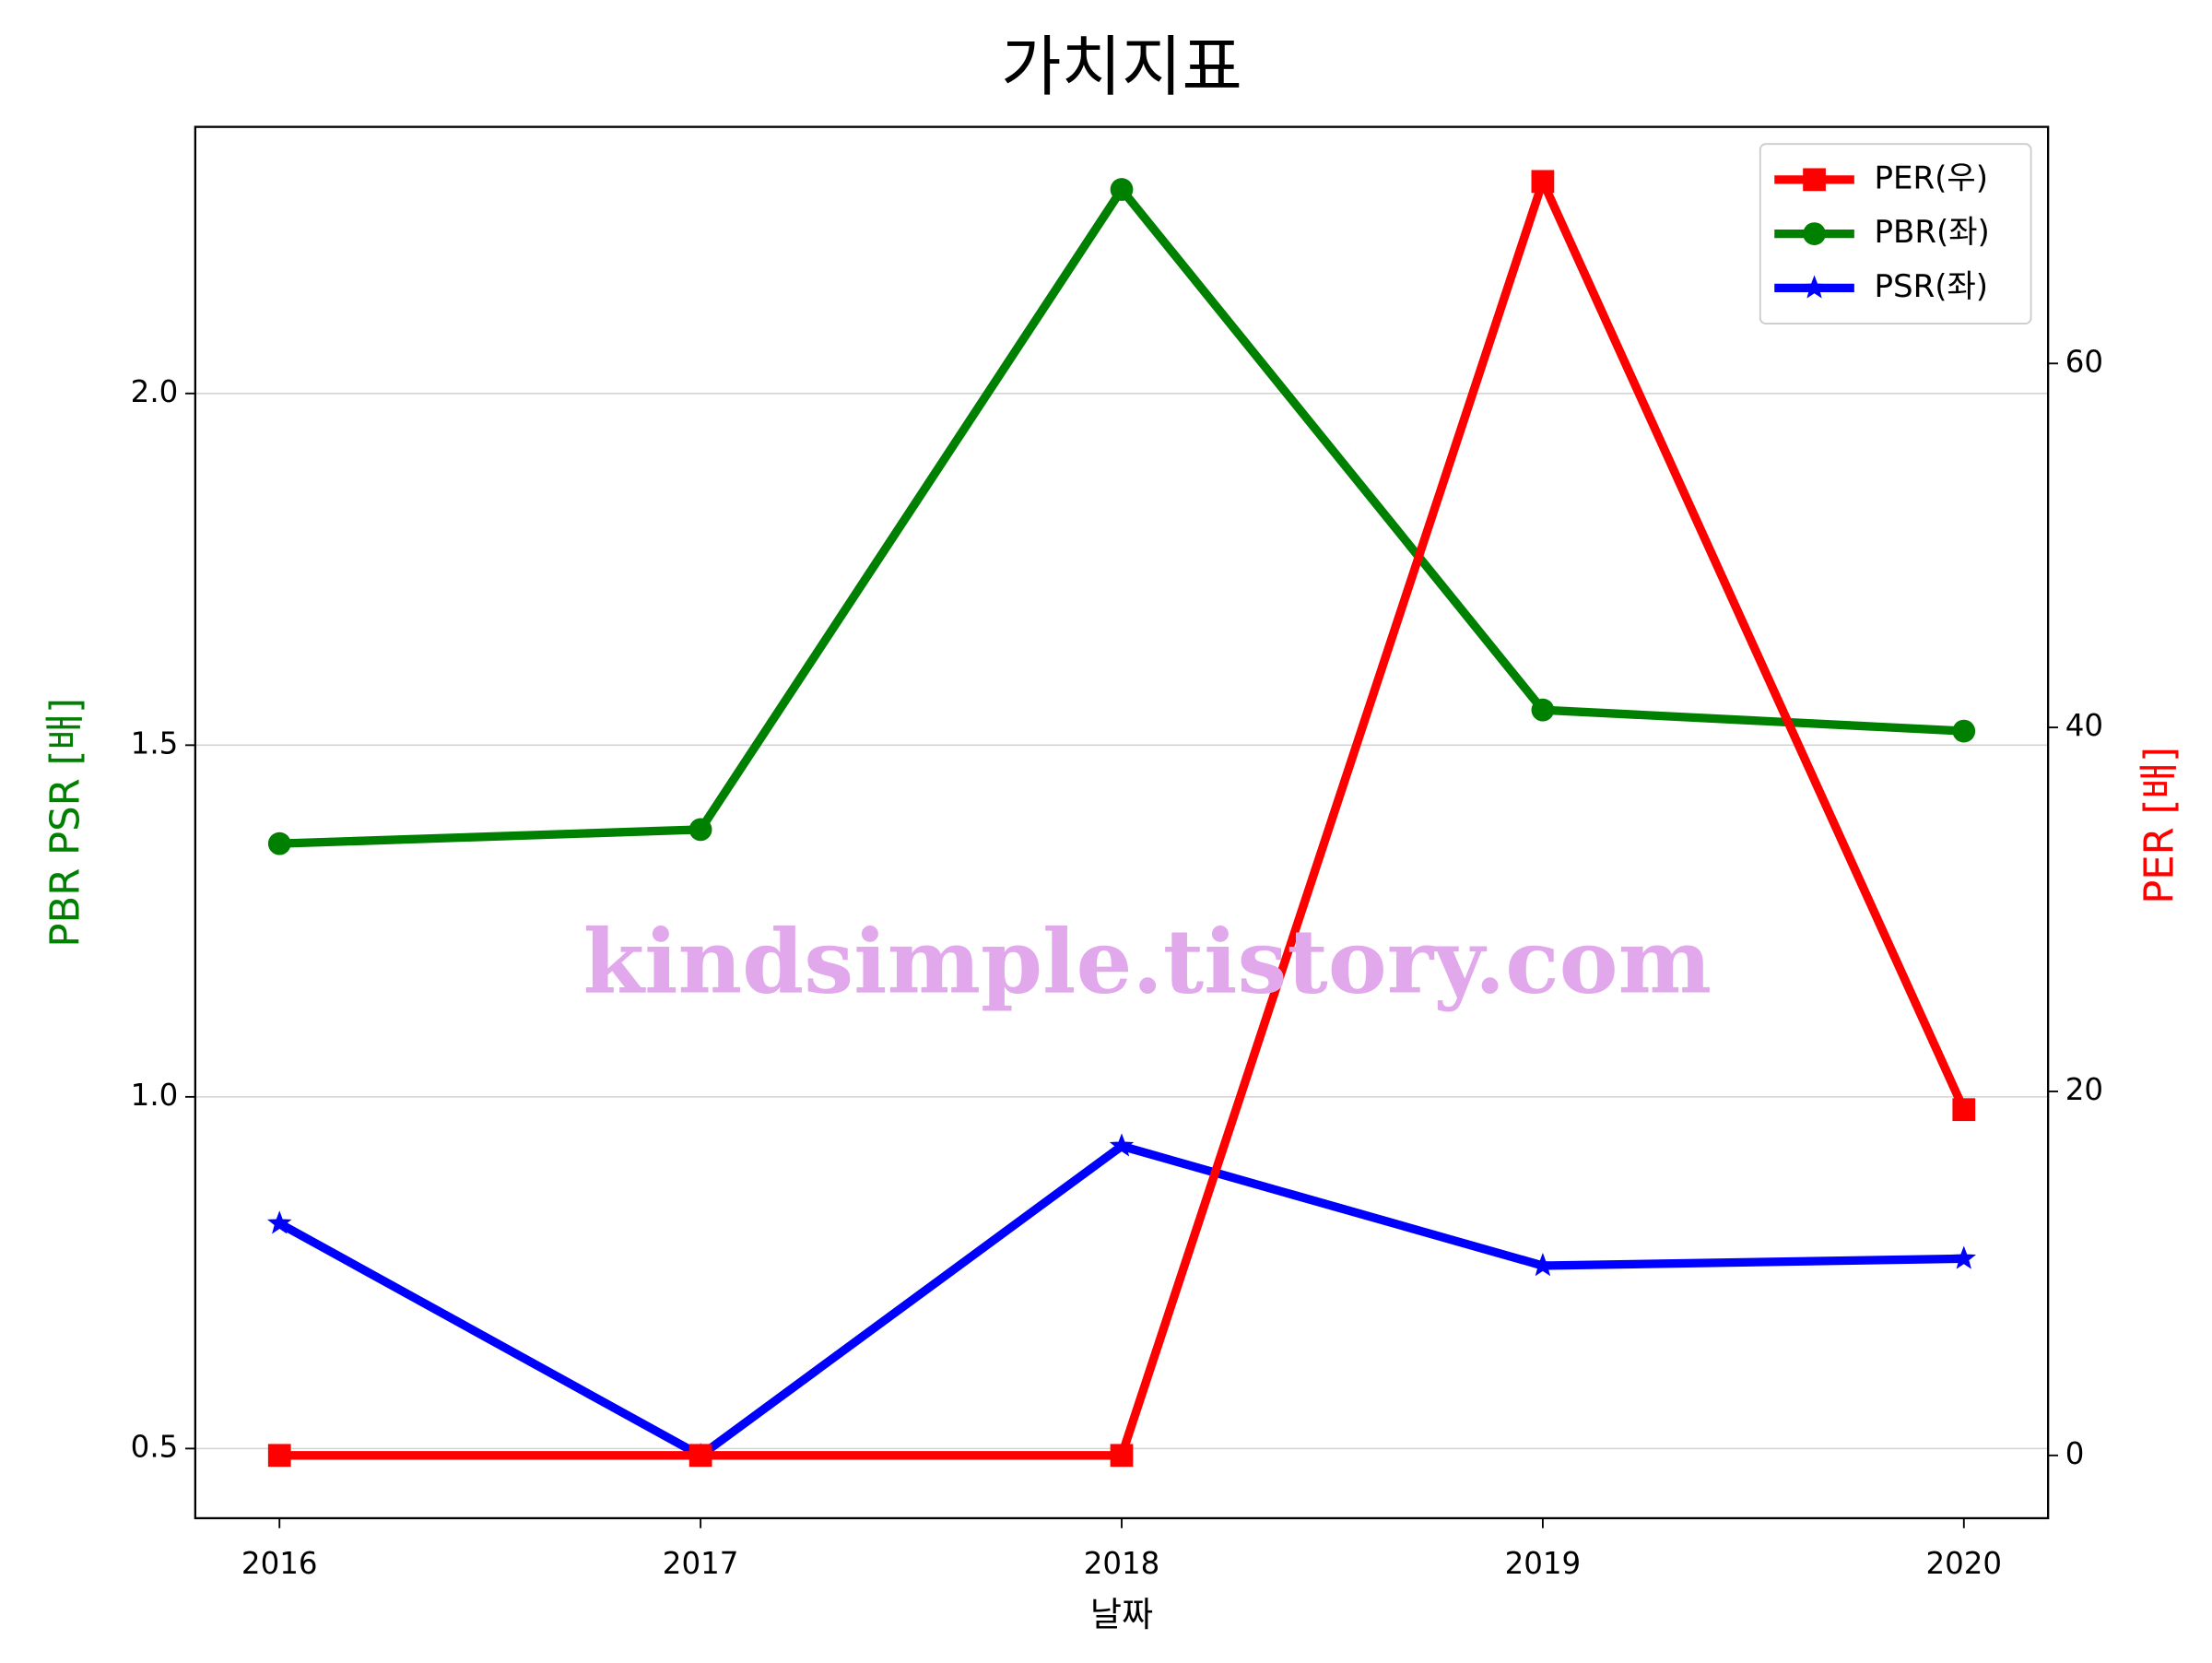  I want to click on y2-tick-label: 0, so click(2075, 1453).